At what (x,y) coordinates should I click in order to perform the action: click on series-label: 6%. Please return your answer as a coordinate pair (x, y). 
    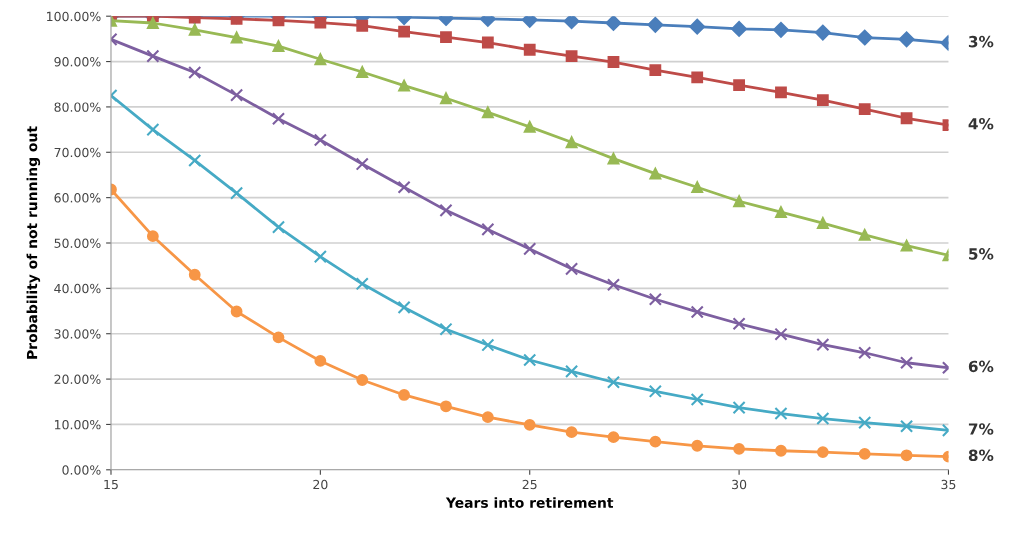
    Looking at the image, I should click on (981, 366).